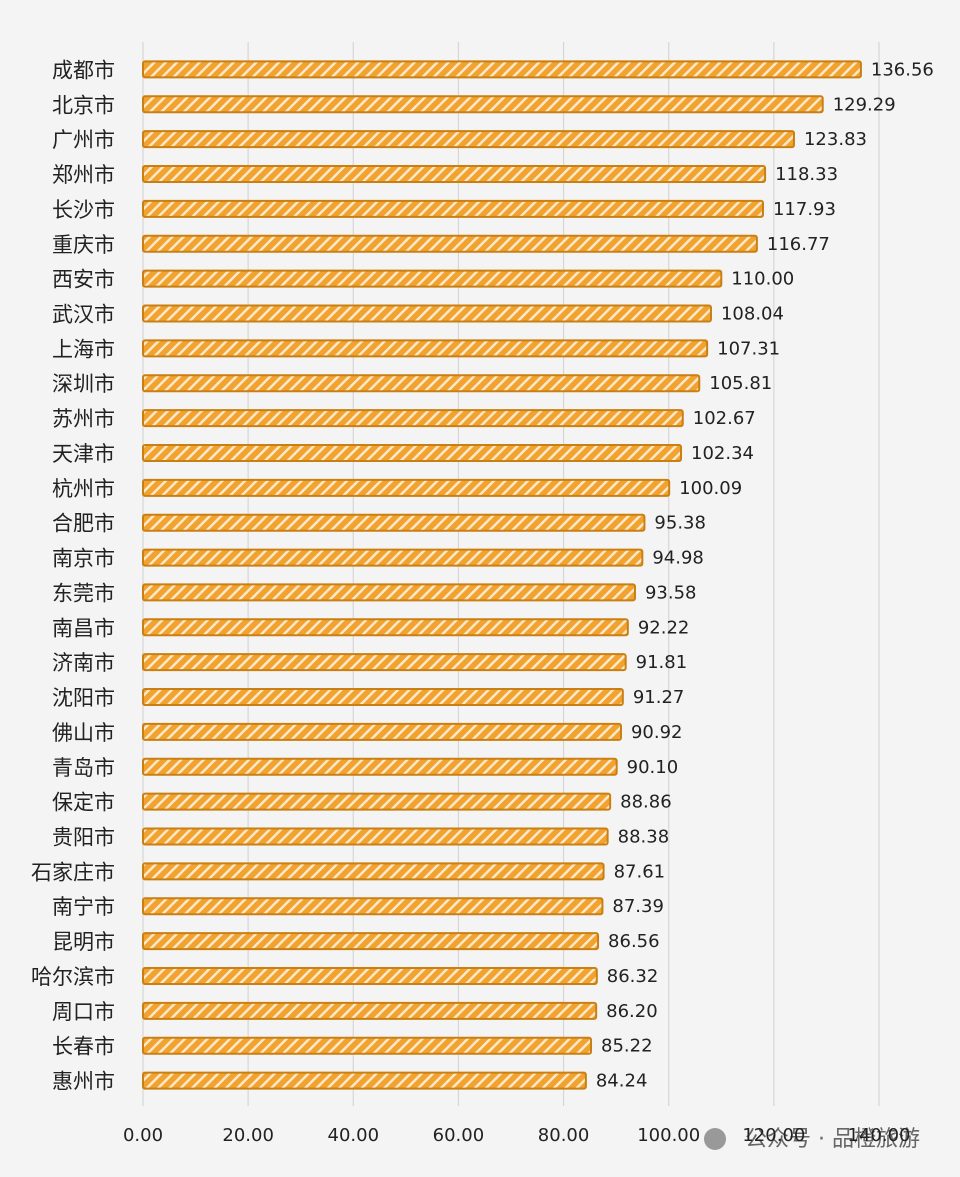  I want to click on value-label: 100.09, so click(710, 488).